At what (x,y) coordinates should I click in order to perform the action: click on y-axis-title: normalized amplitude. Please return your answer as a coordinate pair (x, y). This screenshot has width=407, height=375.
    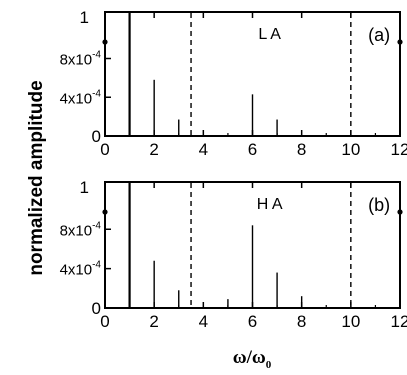
    Looking at the image, I should click on (36, 177).